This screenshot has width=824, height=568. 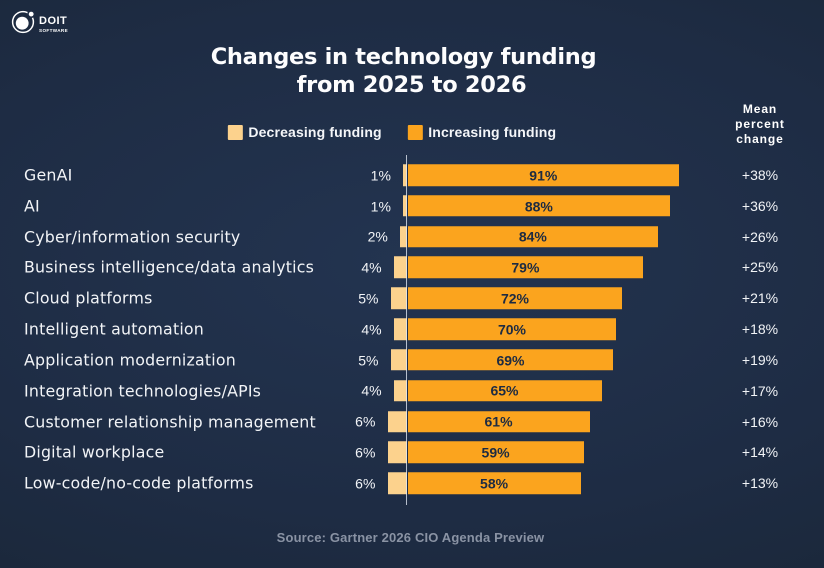 I want to click on legend: Decreasing funding Increasing funding, so click(x=392, y=132).